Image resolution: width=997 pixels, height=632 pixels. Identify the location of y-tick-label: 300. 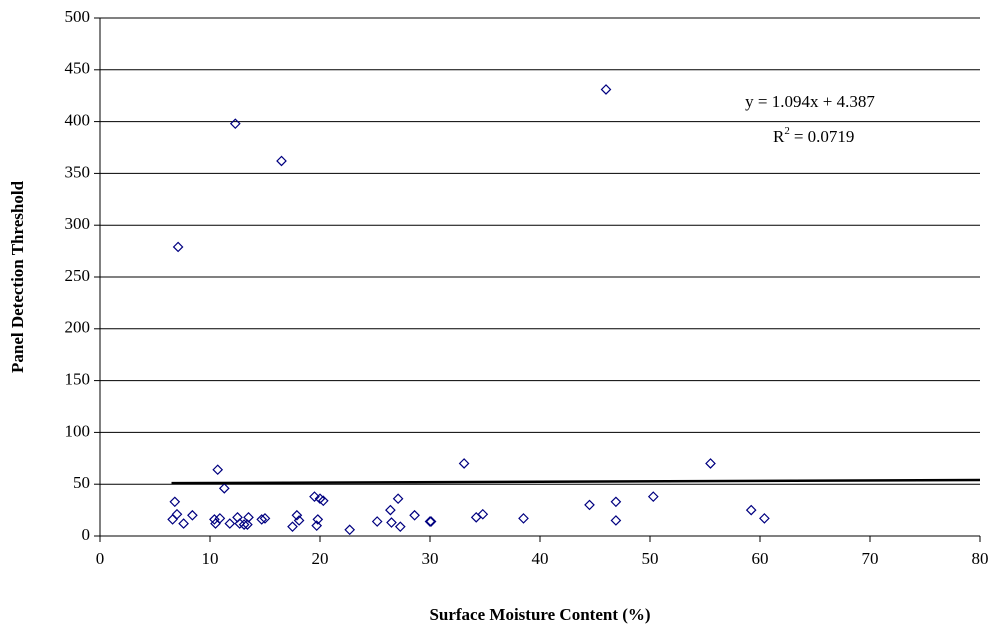
(78, 223).